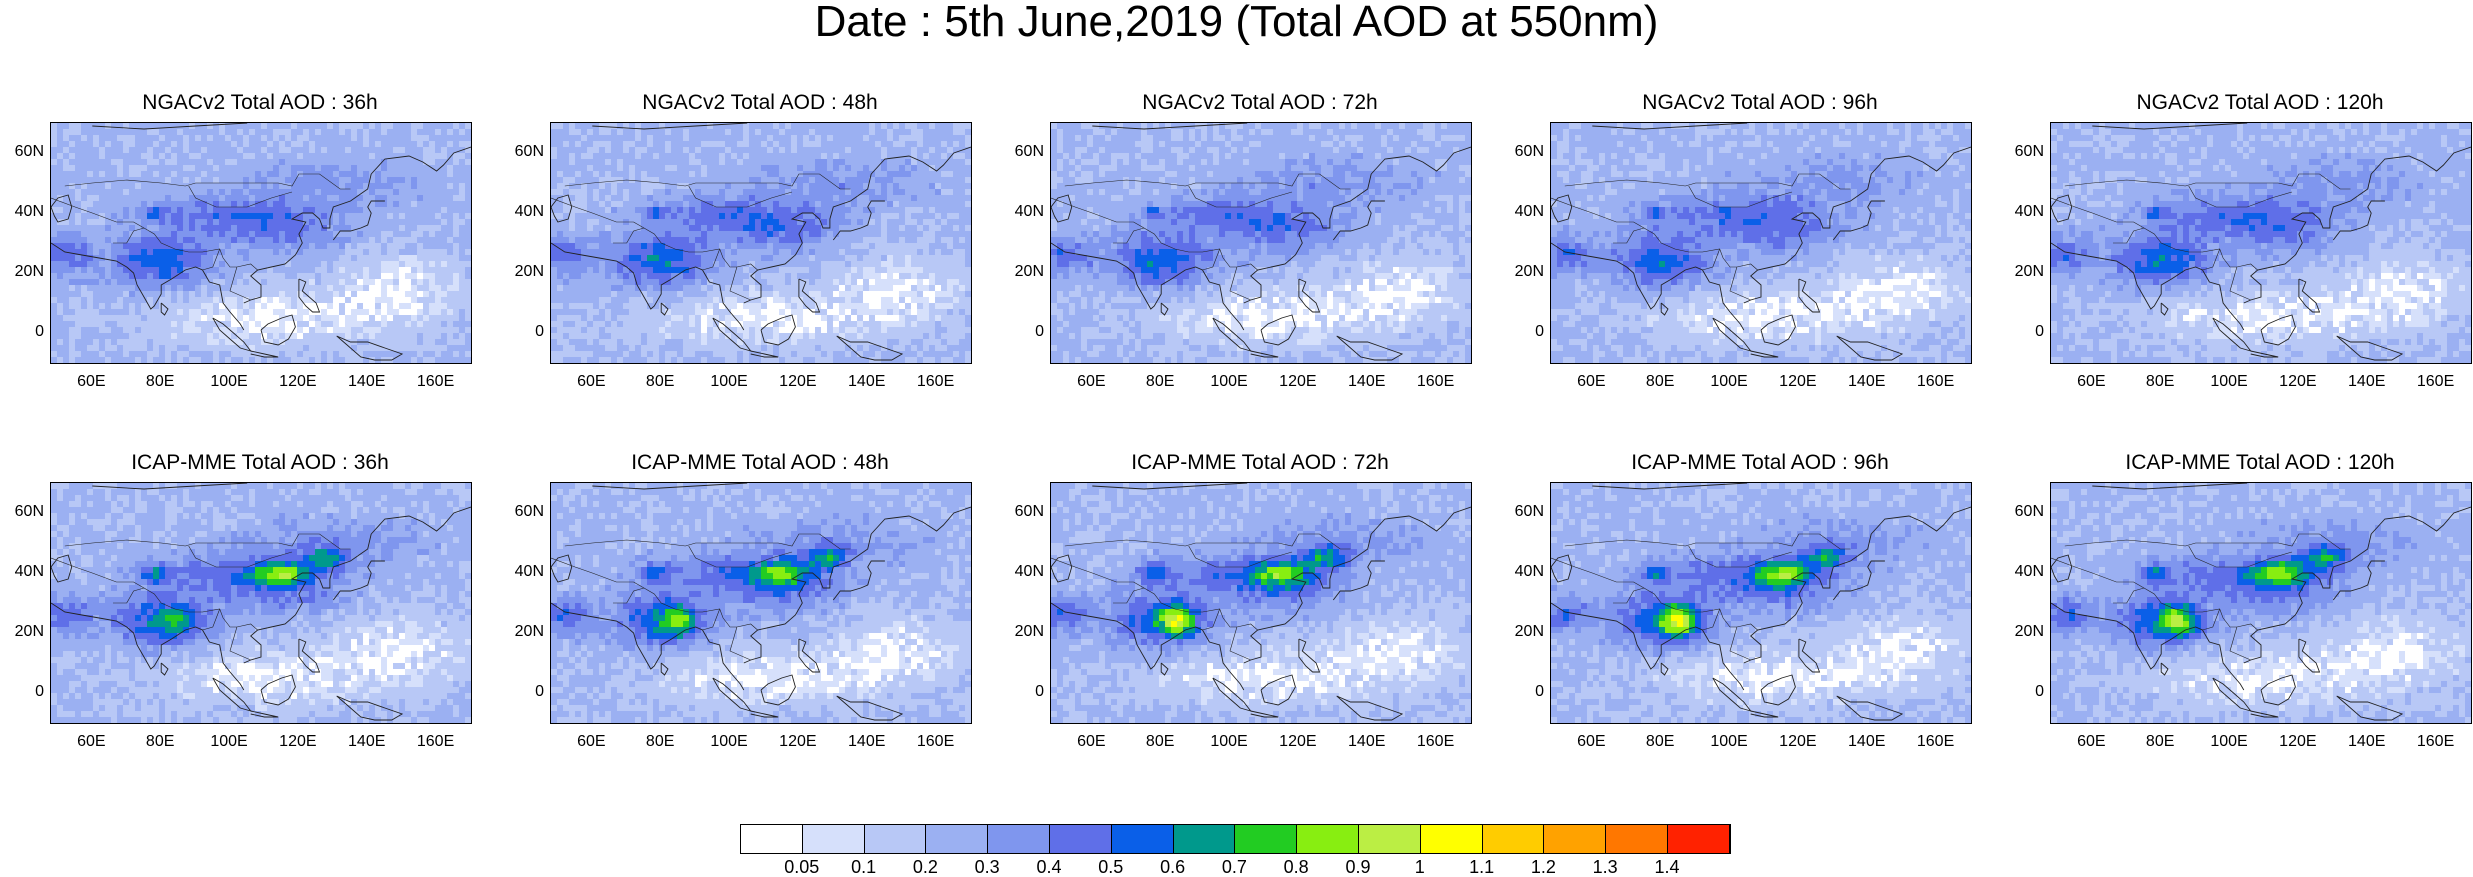 The width and height of the screenshot is (2473, 877). I want to click on panel-title: NGACv2 Total AOD : 48h, so click(760, 103).